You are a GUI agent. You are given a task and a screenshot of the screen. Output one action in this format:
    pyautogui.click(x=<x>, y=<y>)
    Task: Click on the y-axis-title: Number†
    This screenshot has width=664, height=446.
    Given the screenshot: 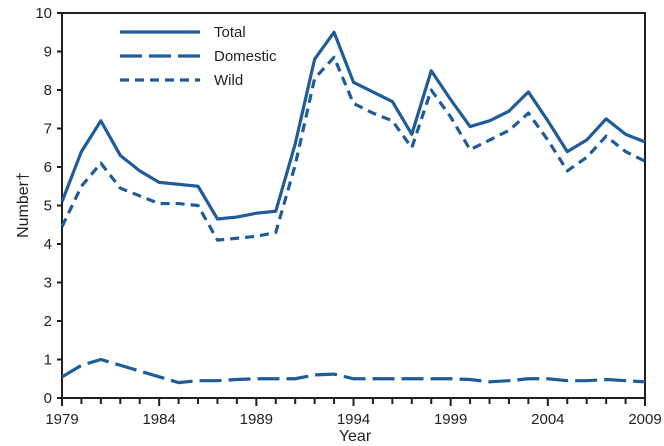 What is the action you would take?
    pyautogui.click(x=23, y=205)
    